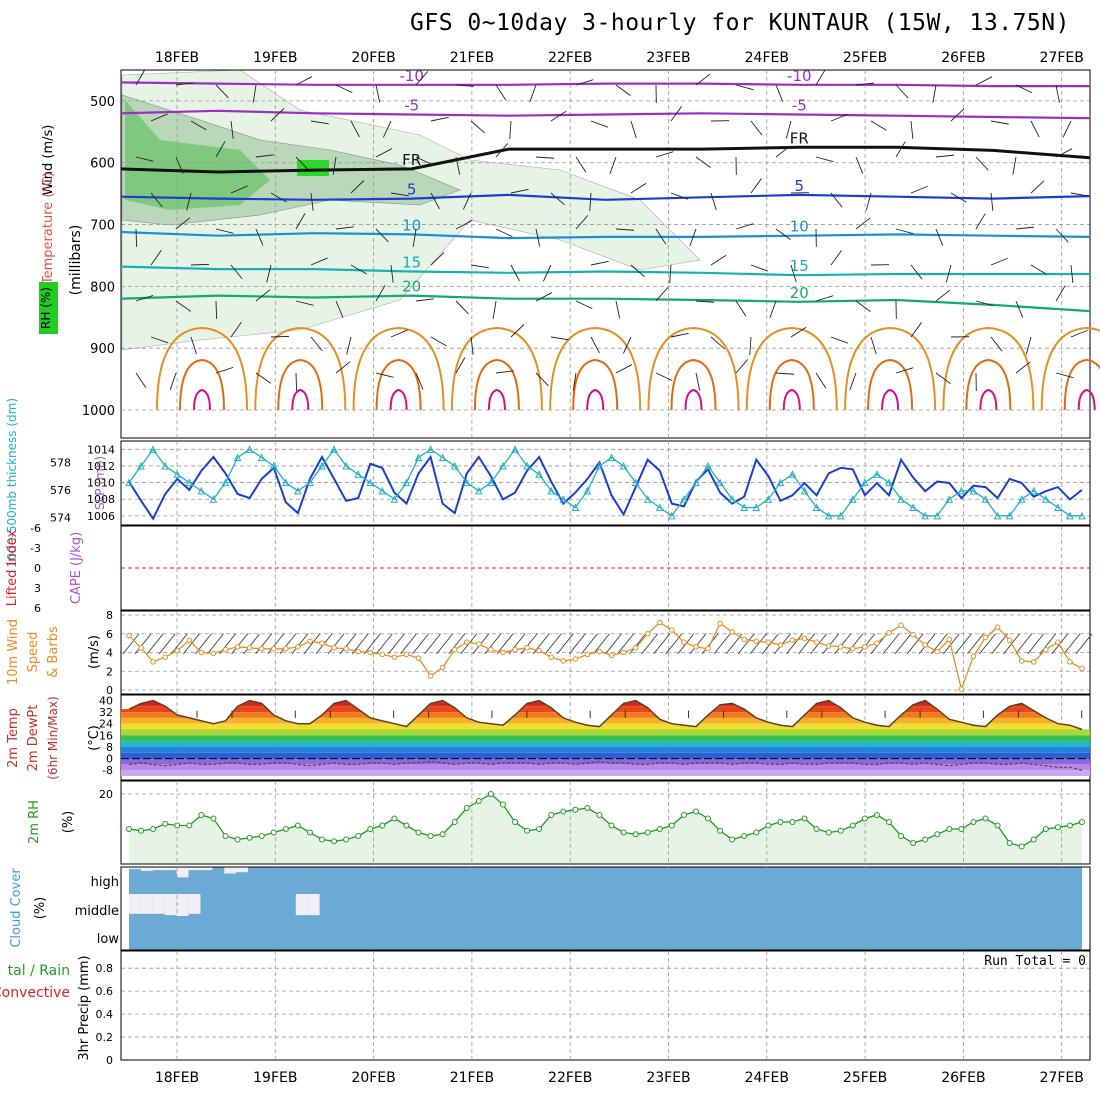 This screenshot has height=1100, width=1100. Describe the element at coordinates (106, 794) in the screenshot. I see `rh-tick-label: 20` at that location.